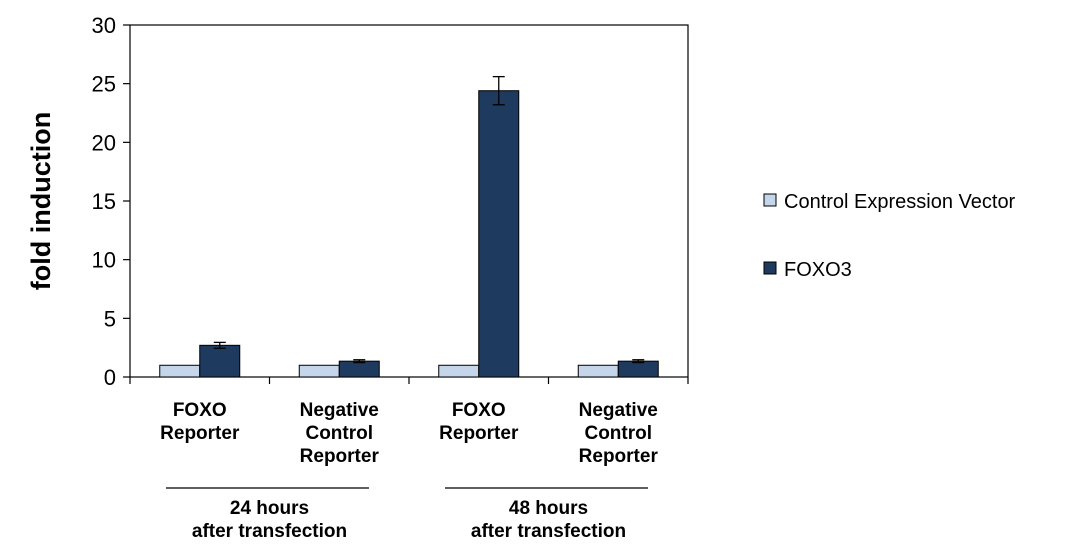 The width and height of the screenshot is (1070, 544). I want to click on legend-item: Control Expression Vector, so click(889, 202).